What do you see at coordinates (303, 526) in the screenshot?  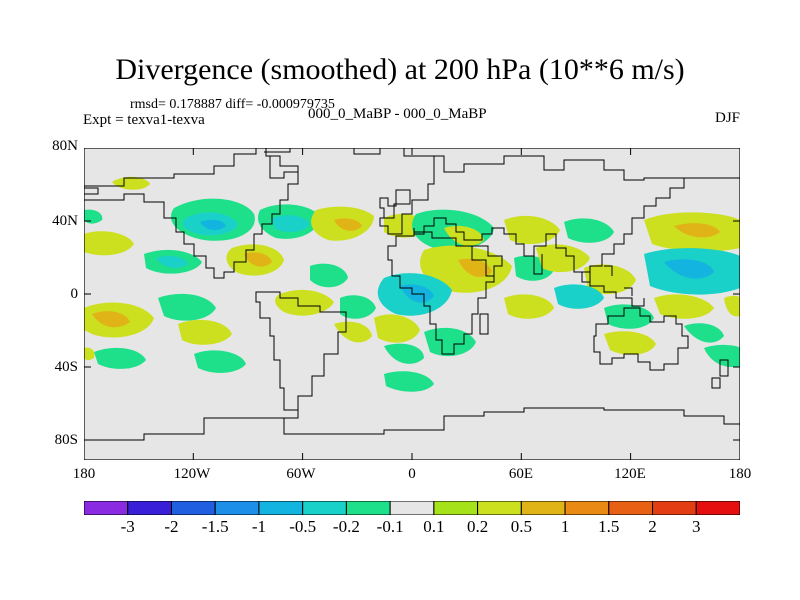 I see `colorbar-label: -0.5` at bounding box center [303, 526].